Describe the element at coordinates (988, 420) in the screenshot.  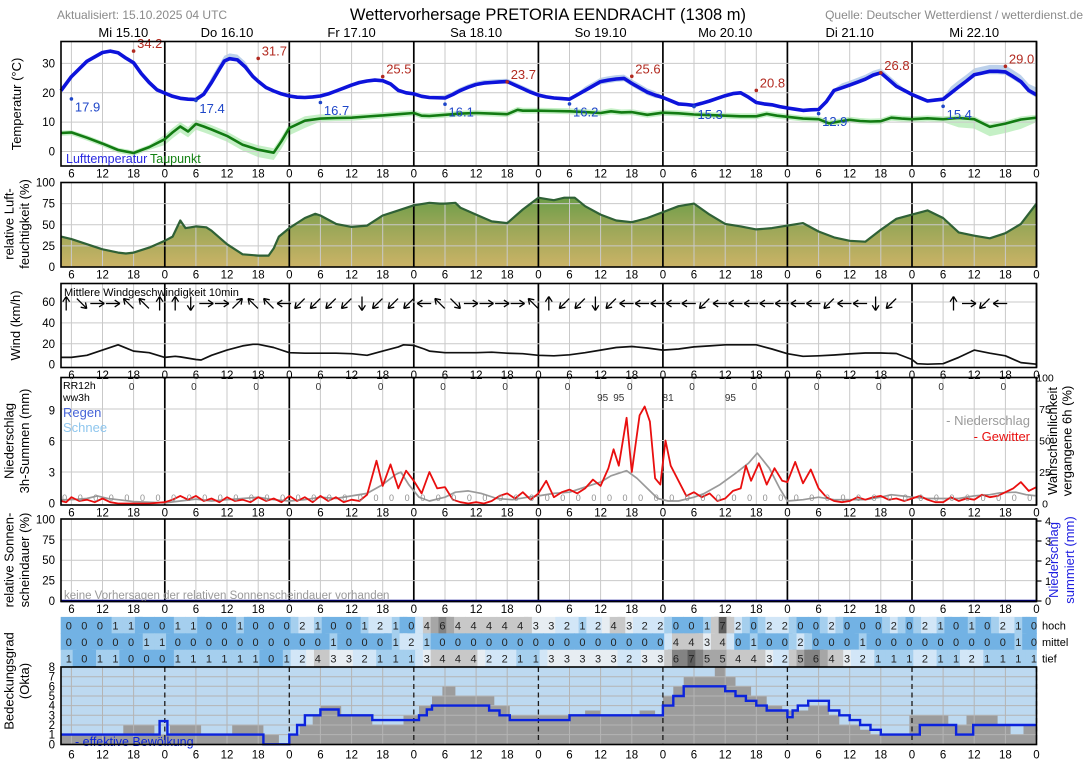
I see `svg-text: - Niederschlag` at that location.